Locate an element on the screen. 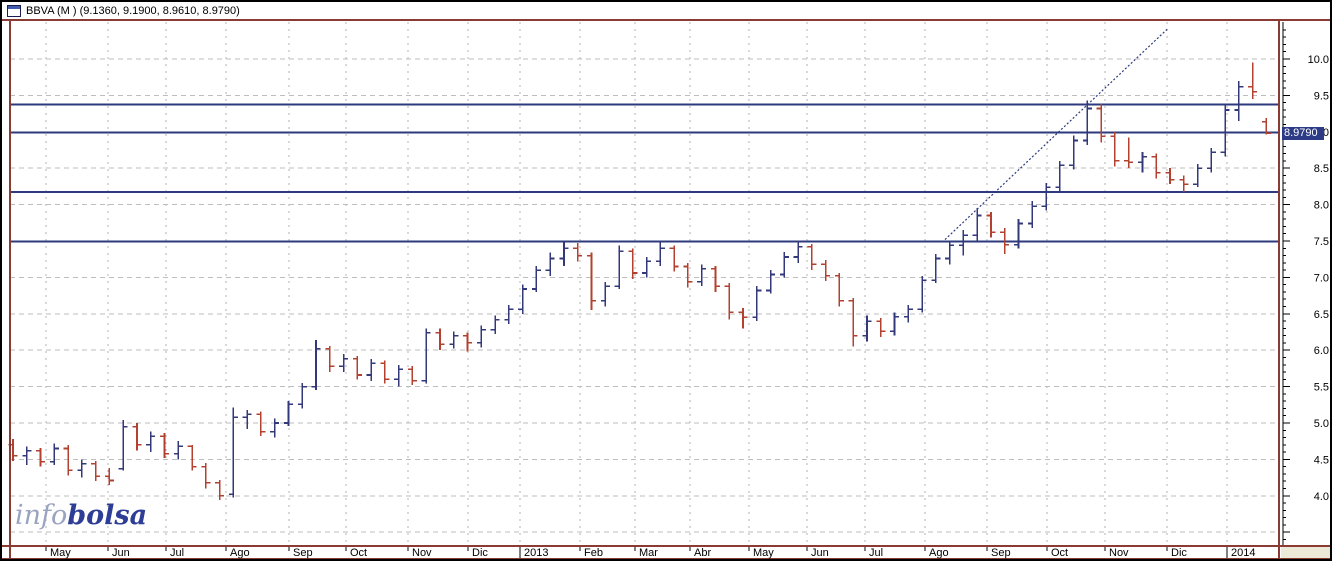 This screenshot has width=1332, height=561. x-axis-label: May is located at coordinates (60, 553).